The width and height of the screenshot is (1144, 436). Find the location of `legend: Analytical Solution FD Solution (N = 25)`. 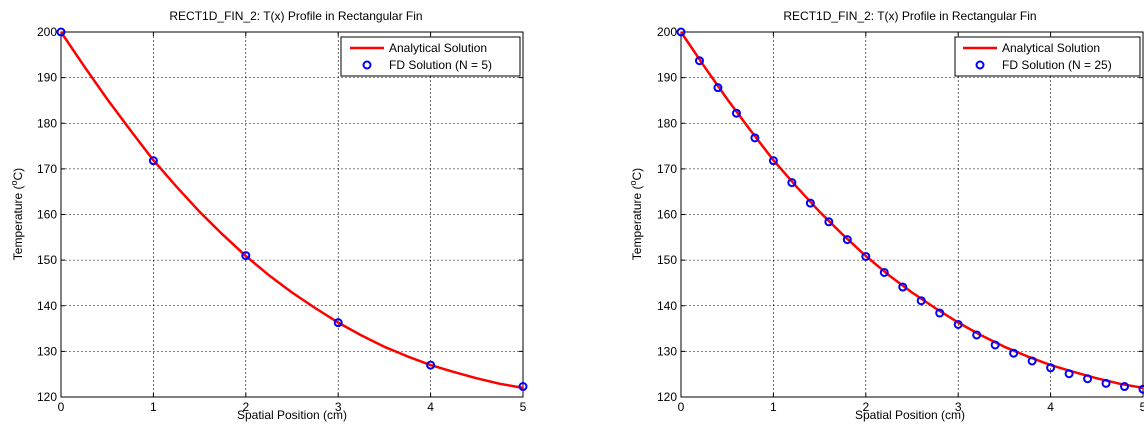

legend: Analytical Solution FD Solution (N = 25) is located at coordinates (1047, 56).